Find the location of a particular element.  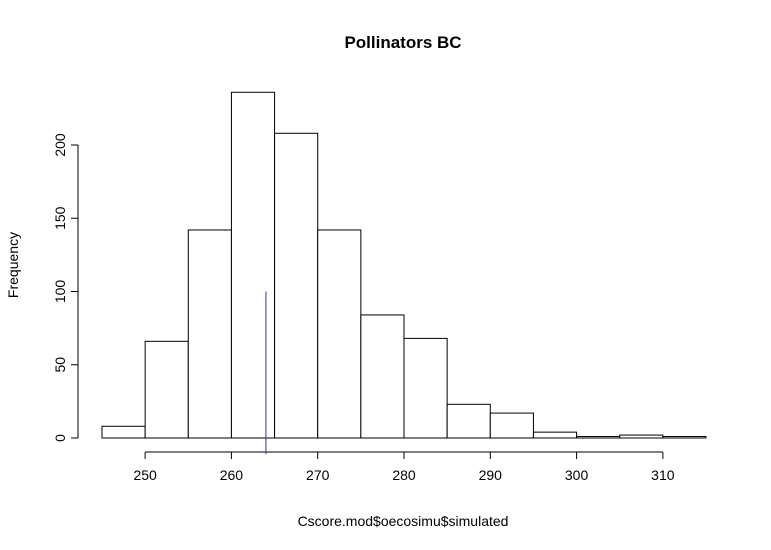

y-tick-label: 0 is located at coordinates (60, 438).